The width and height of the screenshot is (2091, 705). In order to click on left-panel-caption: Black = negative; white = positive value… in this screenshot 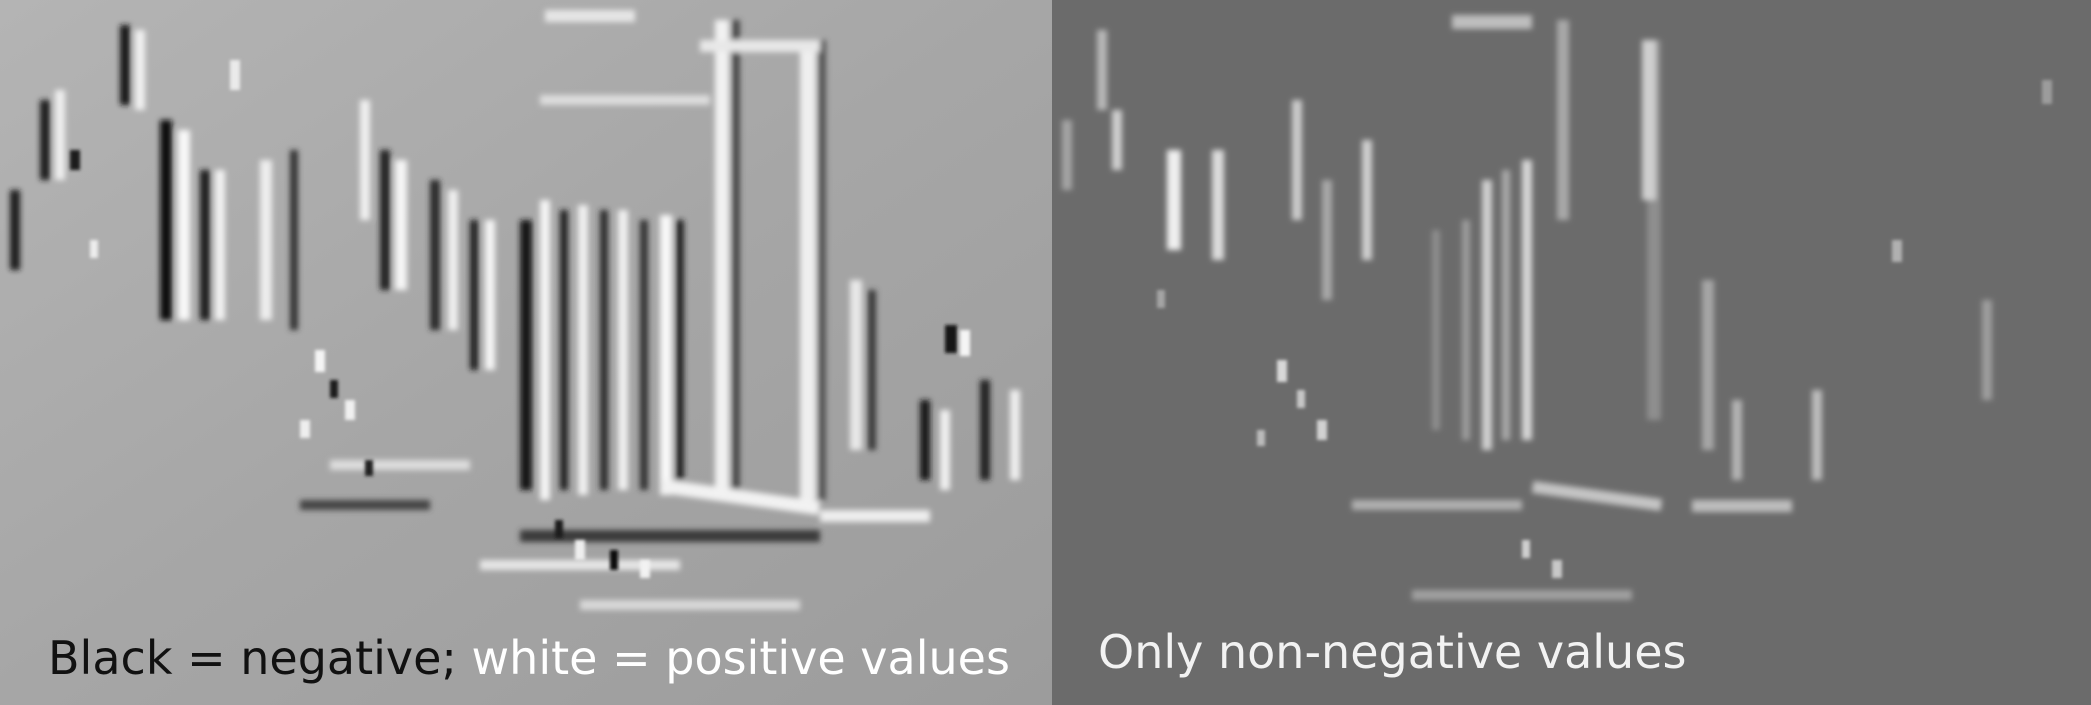, I will do `click(529, 658)`.